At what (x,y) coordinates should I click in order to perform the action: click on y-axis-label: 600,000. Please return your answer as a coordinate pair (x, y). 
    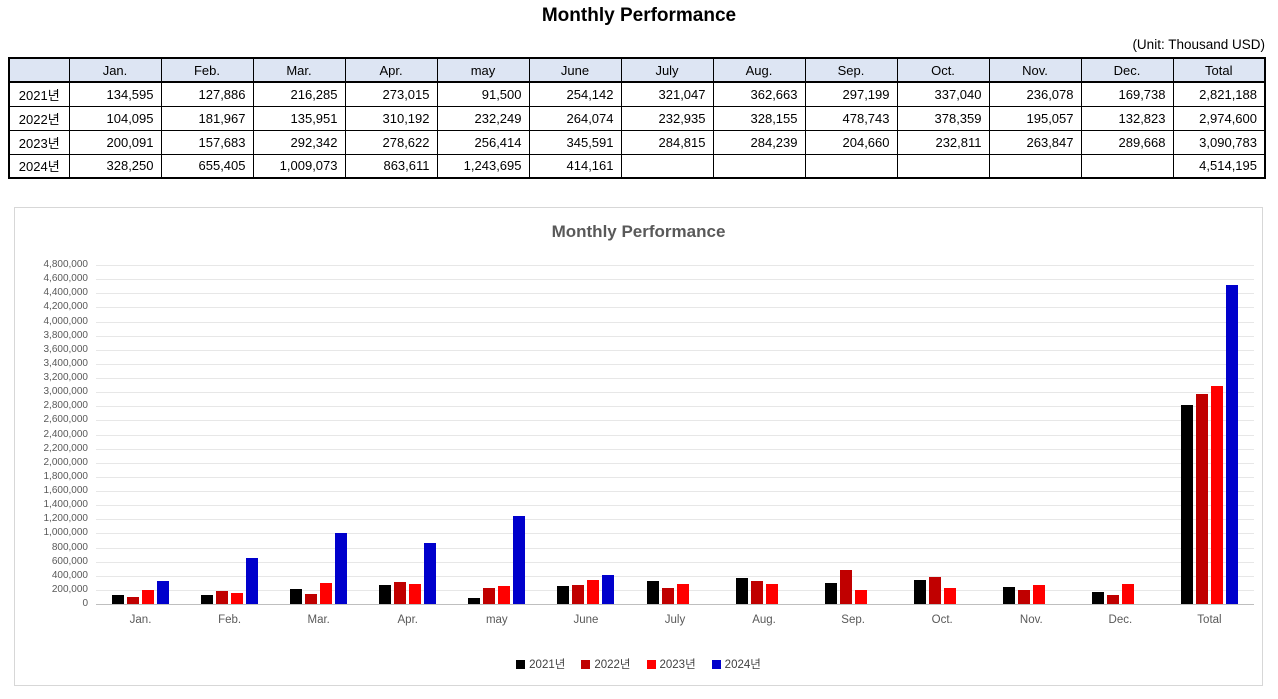
    Looking at the image, I should click on (69, 561).